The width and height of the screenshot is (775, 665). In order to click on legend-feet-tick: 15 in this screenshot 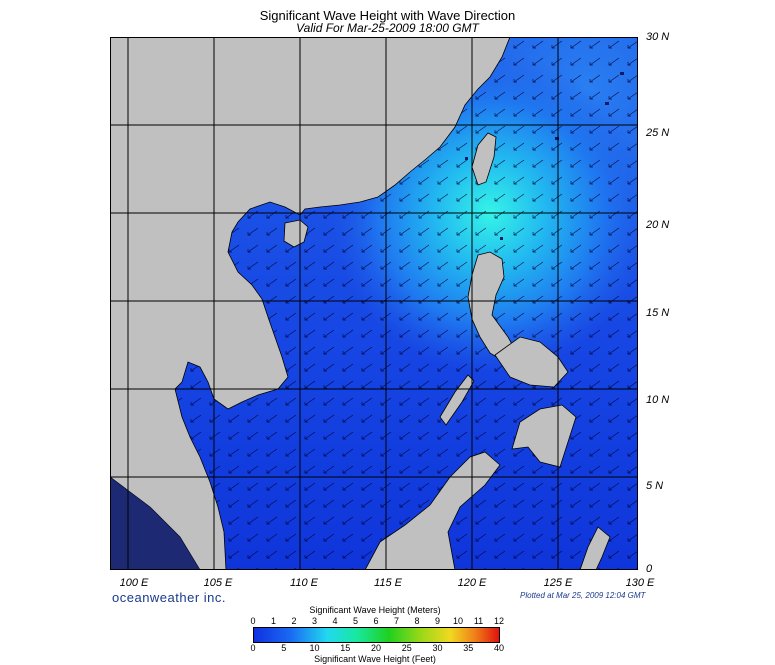, I will do `click(345, 648)`.